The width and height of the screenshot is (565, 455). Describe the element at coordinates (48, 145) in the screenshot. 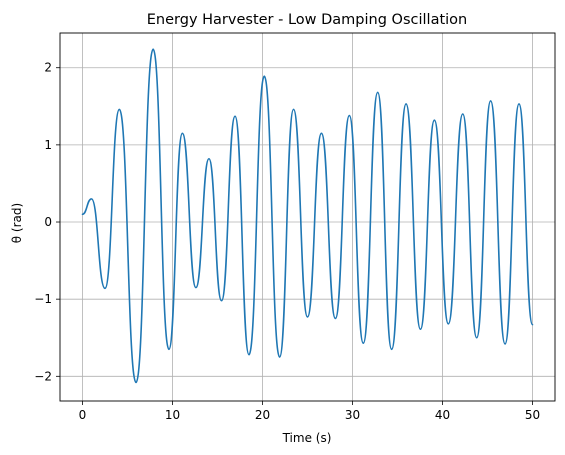

I see `y-tick-label: 1` at that location.